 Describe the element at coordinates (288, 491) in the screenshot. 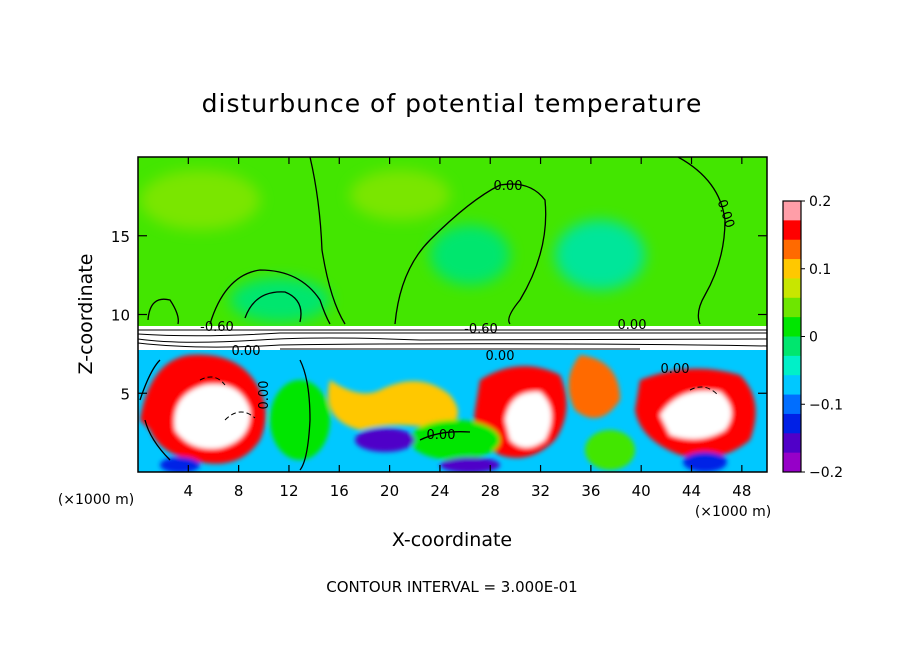

I see `x-tick-label: 12` at that location.